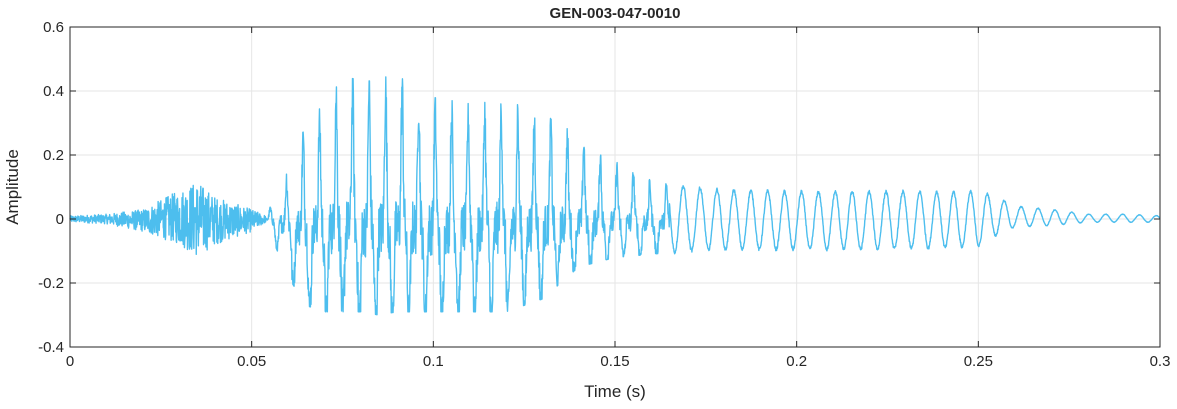  What do you see at coordinates (53, 27) in the screenshot?
I see `y-tick-label: 0.6` at bounding box center [53, 27].